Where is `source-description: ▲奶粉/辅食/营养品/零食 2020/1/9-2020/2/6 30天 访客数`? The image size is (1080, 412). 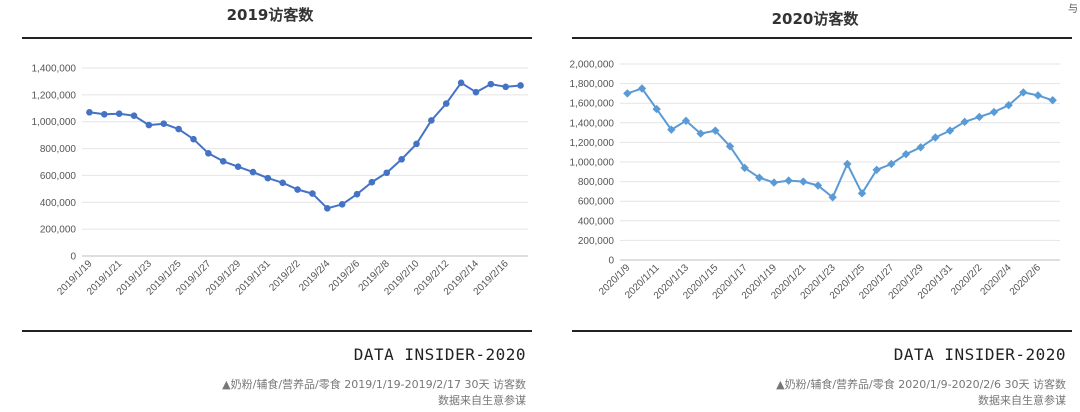 source-description: ▲奶粉/辅食/营养品/零食 2020/1/9-2020/2/6 30天 访客数 is located at coordinates (921, 384).